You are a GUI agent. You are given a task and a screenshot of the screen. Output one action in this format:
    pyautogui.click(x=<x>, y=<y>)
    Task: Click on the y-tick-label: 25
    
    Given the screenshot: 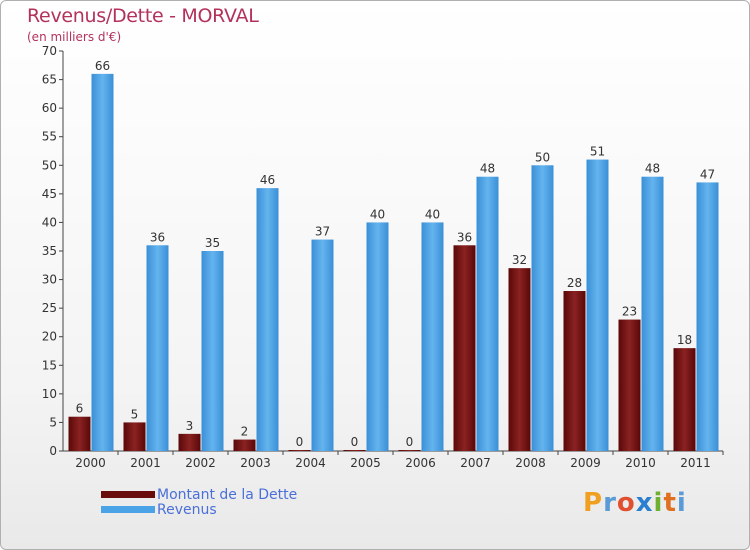 What is the action you would take?
    pyautogui.click(x=49, y=308)
    